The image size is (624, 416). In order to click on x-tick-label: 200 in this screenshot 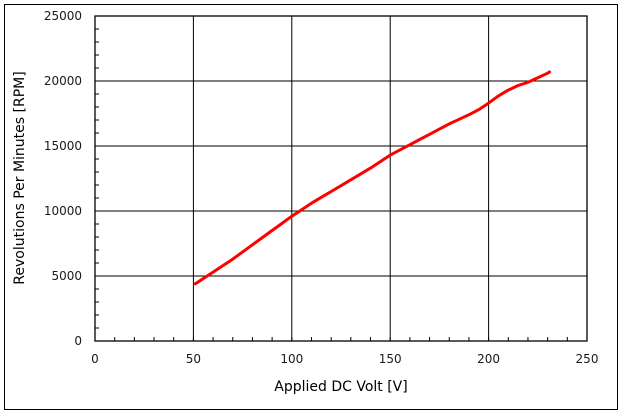, I will do `click(488, 359)`.